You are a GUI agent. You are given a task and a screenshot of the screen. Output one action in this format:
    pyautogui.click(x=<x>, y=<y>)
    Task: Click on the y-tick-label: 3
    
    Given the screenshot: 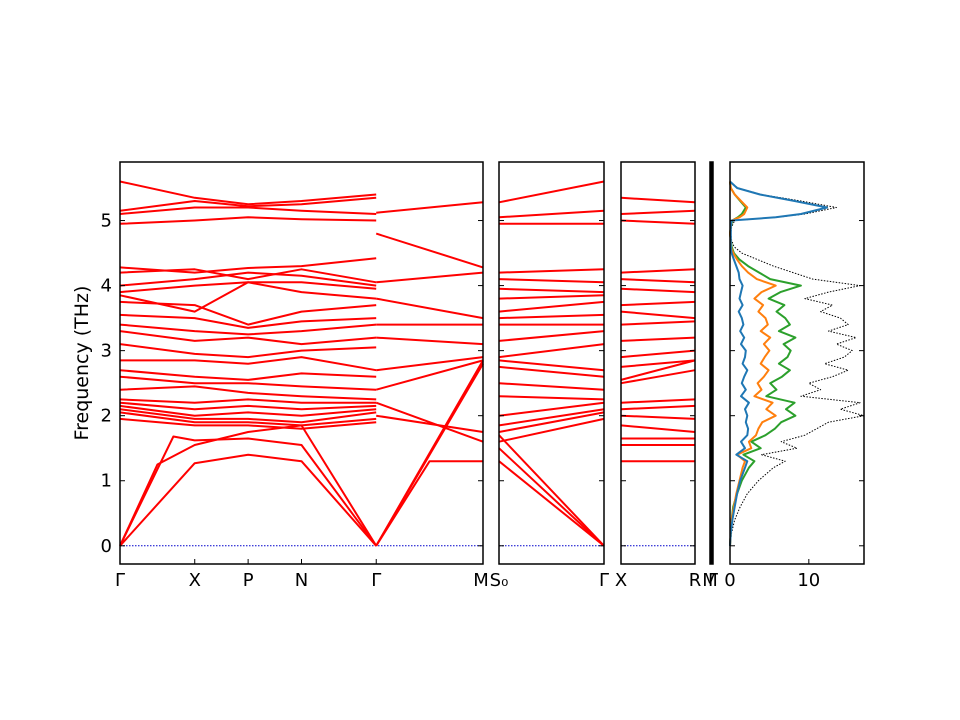 What is the action you would take?
    pyautogui.click(x=106, y=351)
    